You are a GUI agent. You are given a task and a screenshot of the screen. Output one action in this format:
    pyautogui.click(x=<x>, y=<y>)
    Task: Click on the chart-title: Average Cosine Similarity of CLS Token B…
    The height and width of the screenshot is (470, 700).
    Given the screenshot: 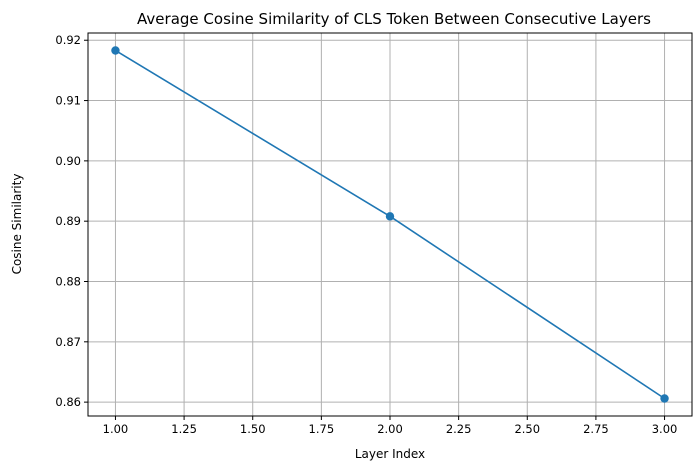 What is the action you would take?
    pyautogui.click(x=394, y=19)
    